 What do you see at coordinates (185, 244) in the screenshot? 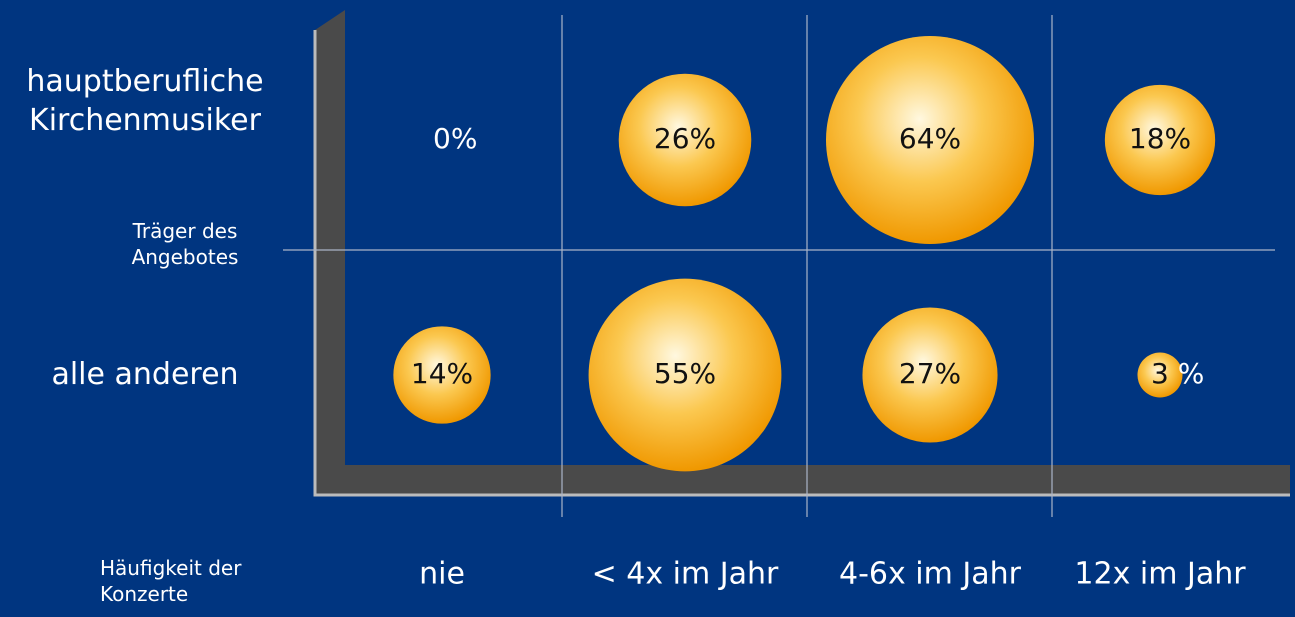
I see `y-axis-title: Träger des Angebotes` at bounding box center [185, 244].